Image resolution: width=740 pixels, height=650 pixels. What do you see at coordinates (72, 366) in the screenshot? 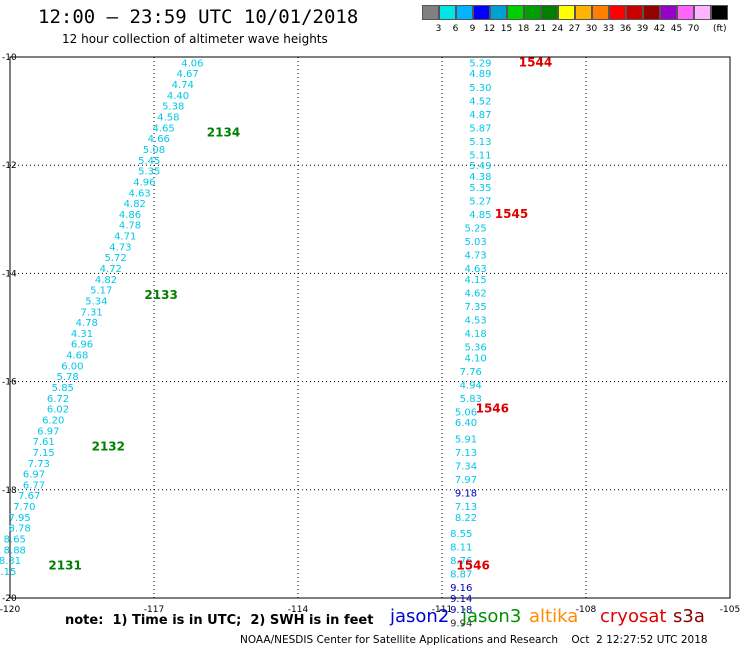
I see `wave-height-value: 6.00` at bounding box center [72, 366].